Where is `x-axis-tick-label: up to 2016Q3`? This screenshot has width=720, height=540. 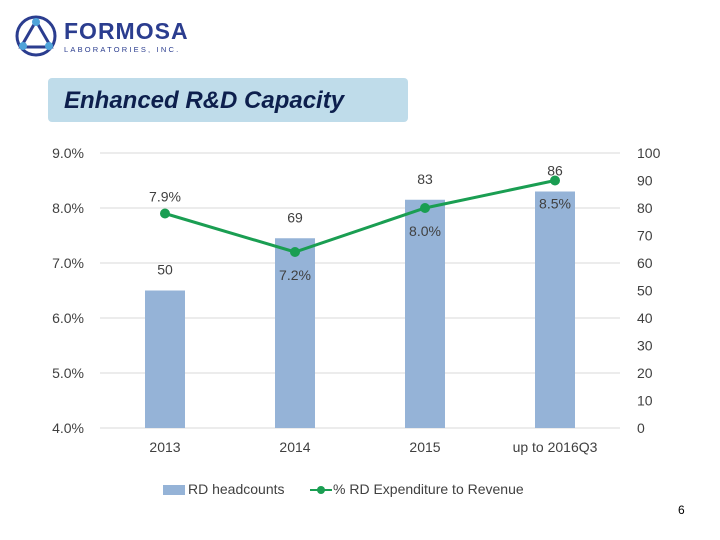 x-axis-tick-label: up to 2016Q3 is located at coordinates (555, 447).